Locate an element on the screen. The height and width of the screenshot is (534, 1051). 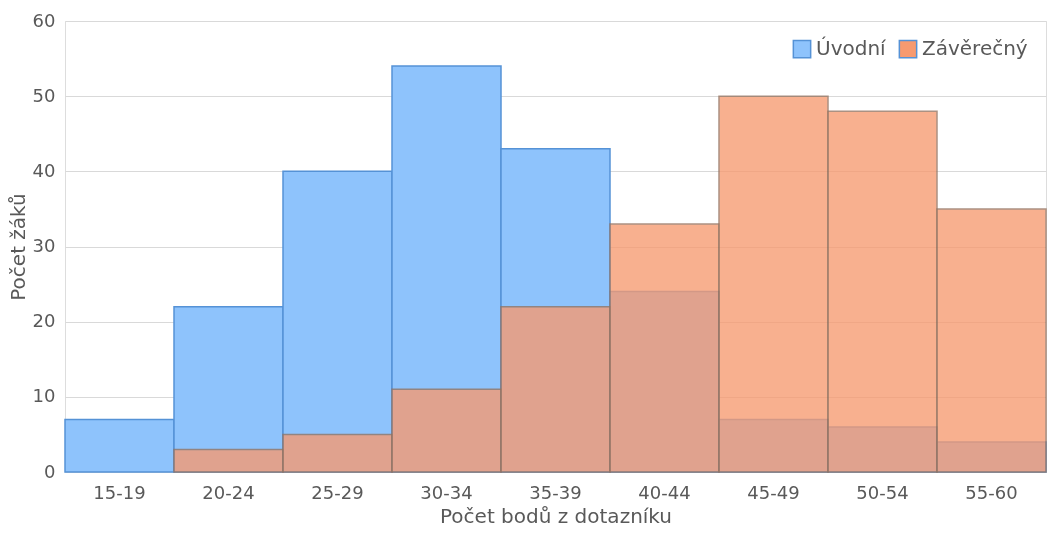
x-tick-label: 55-60 is located at coordinates (991, 492).